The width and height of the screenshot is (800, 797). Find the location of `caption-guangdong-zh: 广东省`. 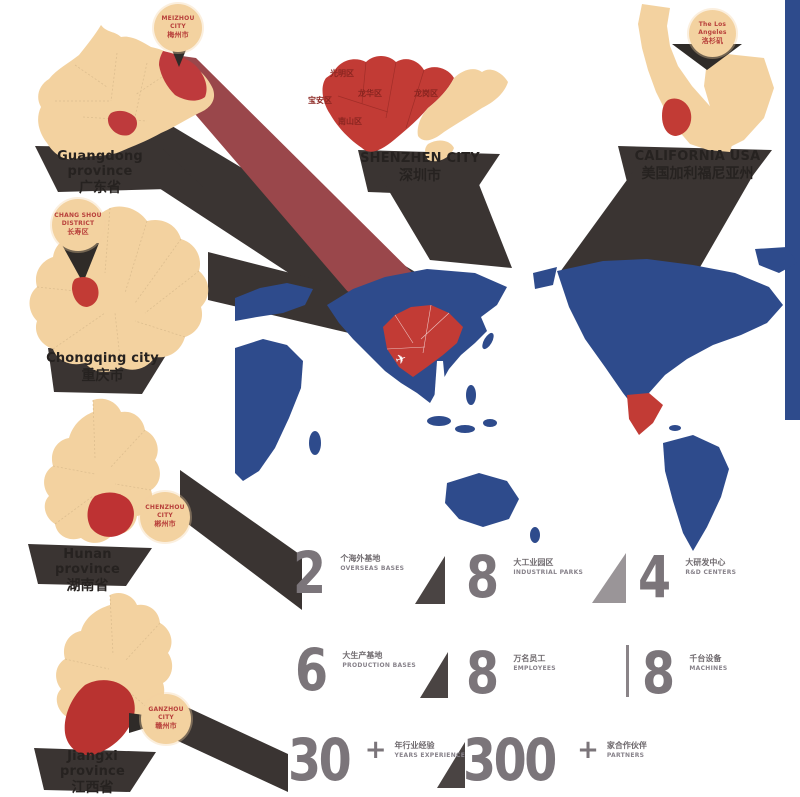

caption-guangdong-zh: 广东省 is located at coordinates (100, 188).